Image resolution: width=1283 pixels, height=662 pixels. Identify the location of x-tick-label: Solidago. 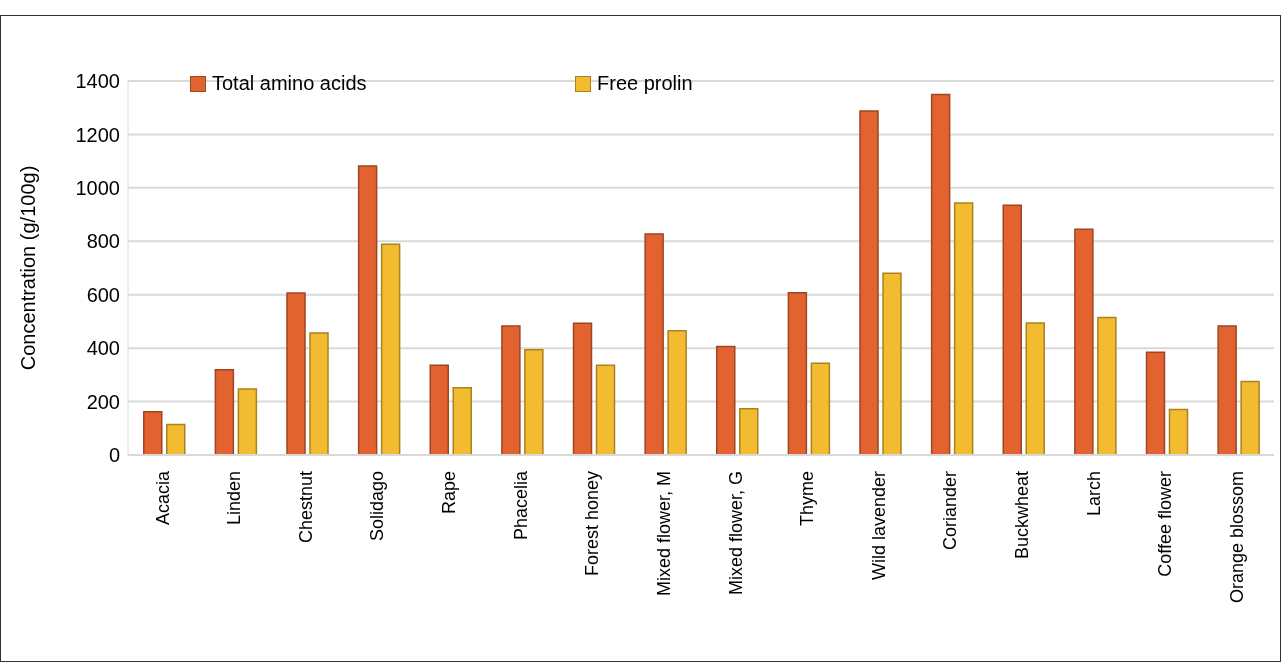
(377, 506).